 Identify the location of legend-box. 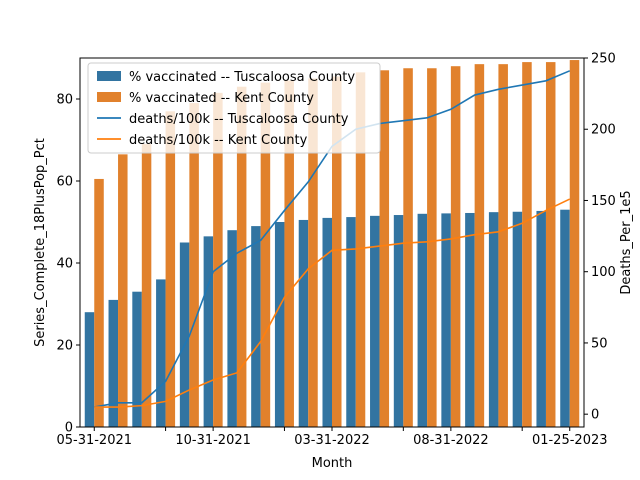
(234, 108).